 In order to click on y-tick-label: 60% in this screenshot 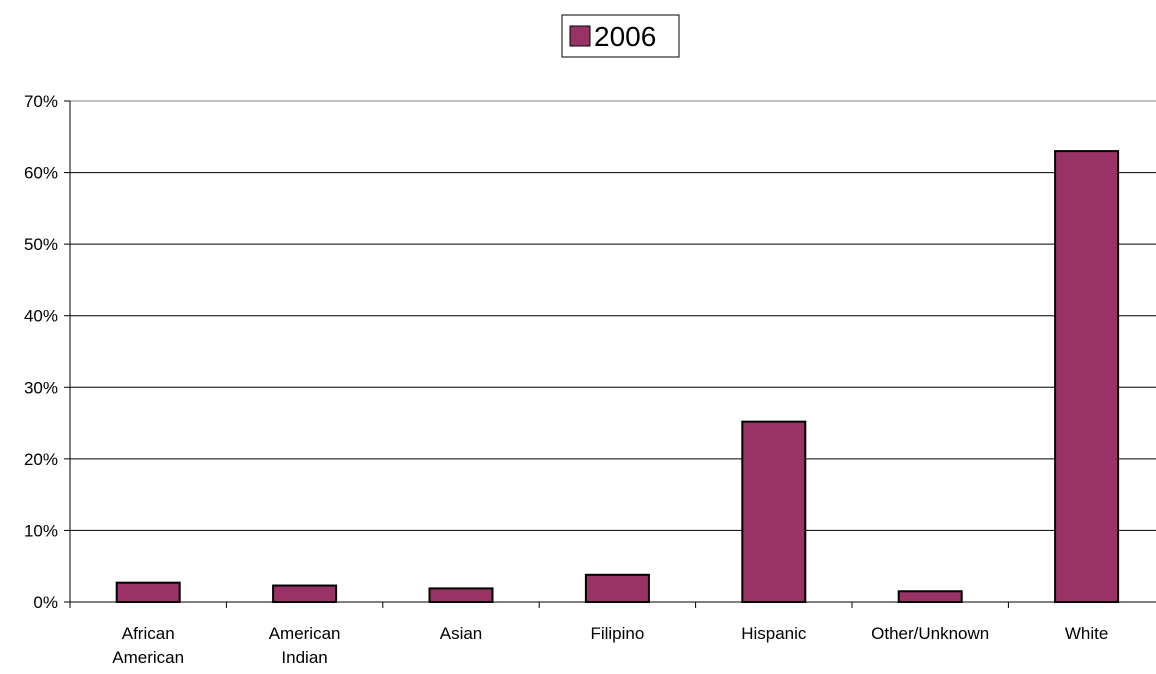, I will do `click(41, 173)`.